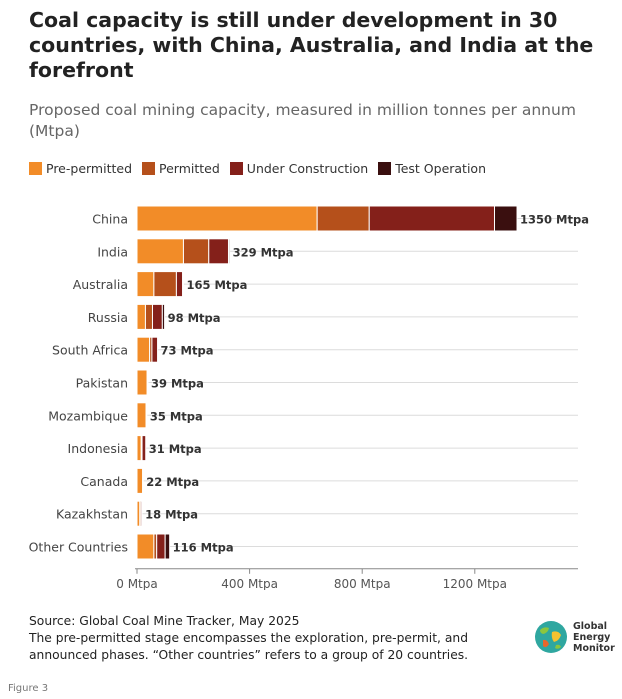 The image size is (622, 699). What do you see at coordinates (189, 168) in the screenshot?
I see `legend-label: Permitted` at bounding box center [189, 168].